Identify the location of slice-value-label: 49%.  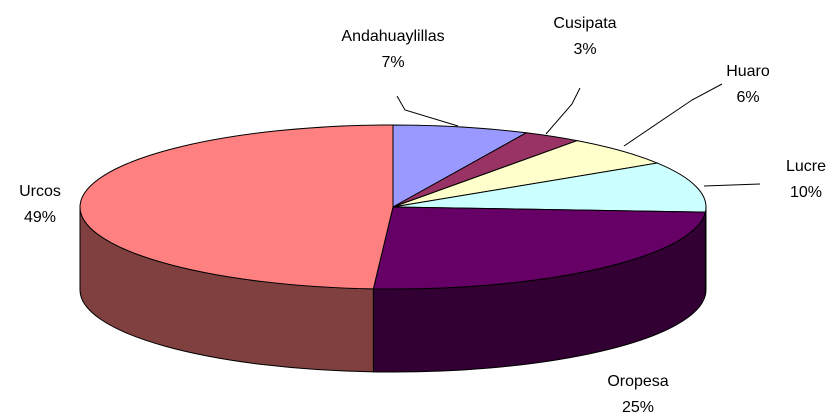
(40, 217).